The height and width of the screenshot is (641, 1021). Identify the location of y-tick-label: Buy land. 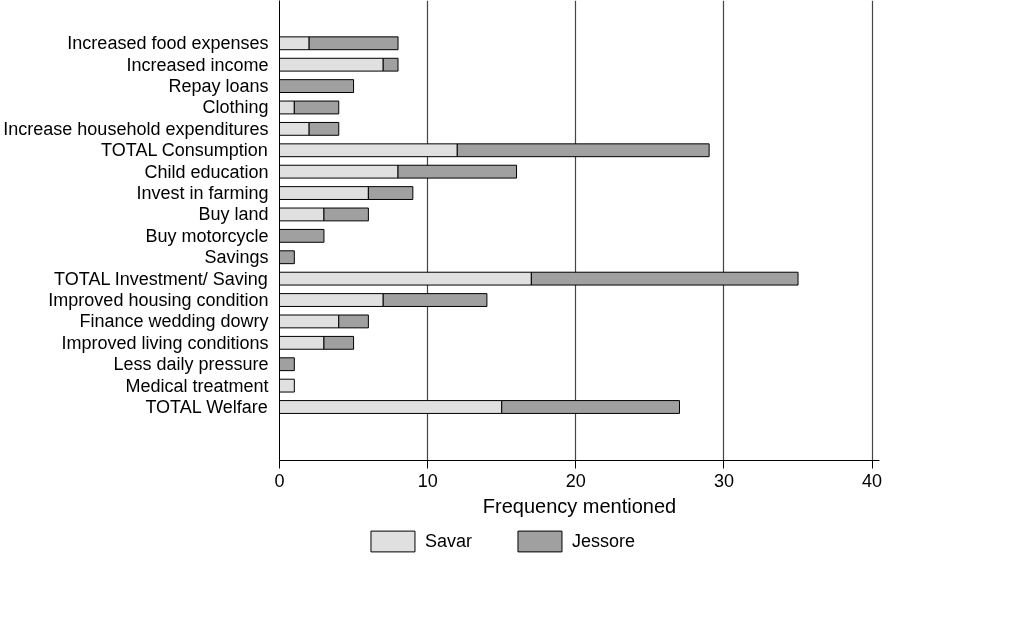
(233, 214).